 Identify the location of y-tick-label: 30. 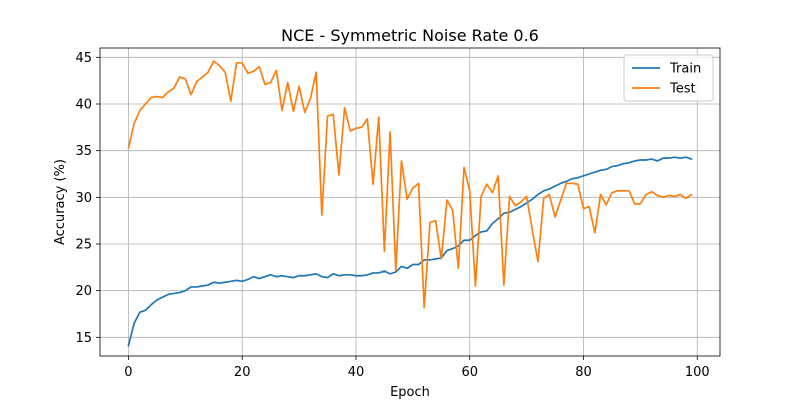
(83, 198).